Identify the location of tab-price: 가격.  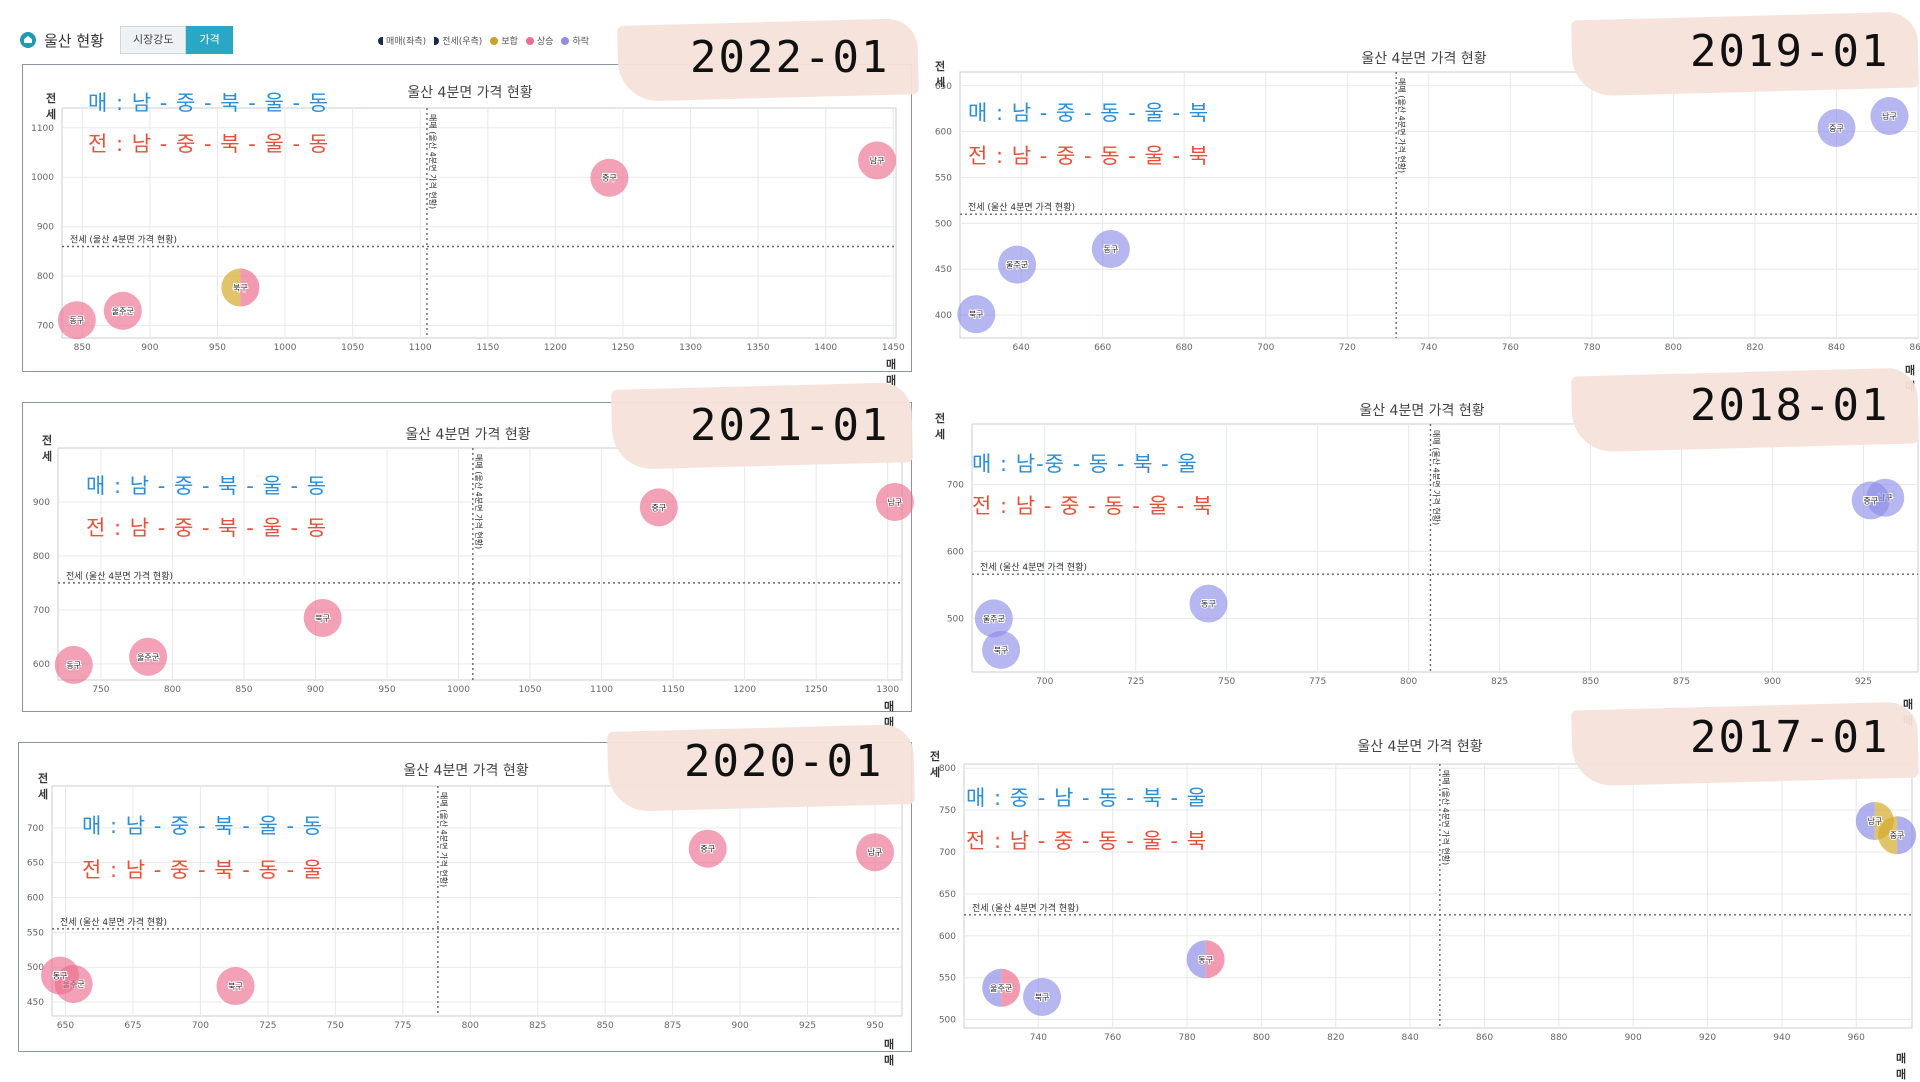
(209, 40).